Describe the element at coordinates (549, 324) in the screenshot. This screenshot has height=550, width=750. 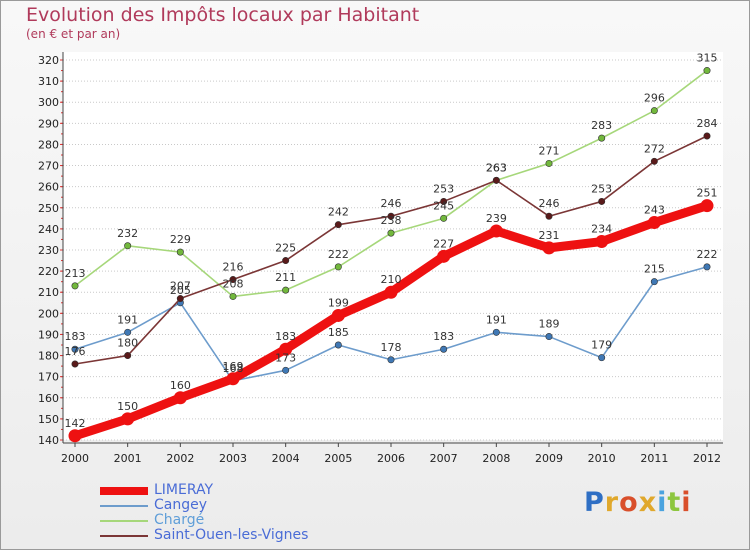
I see `data-label: 189` at that location.